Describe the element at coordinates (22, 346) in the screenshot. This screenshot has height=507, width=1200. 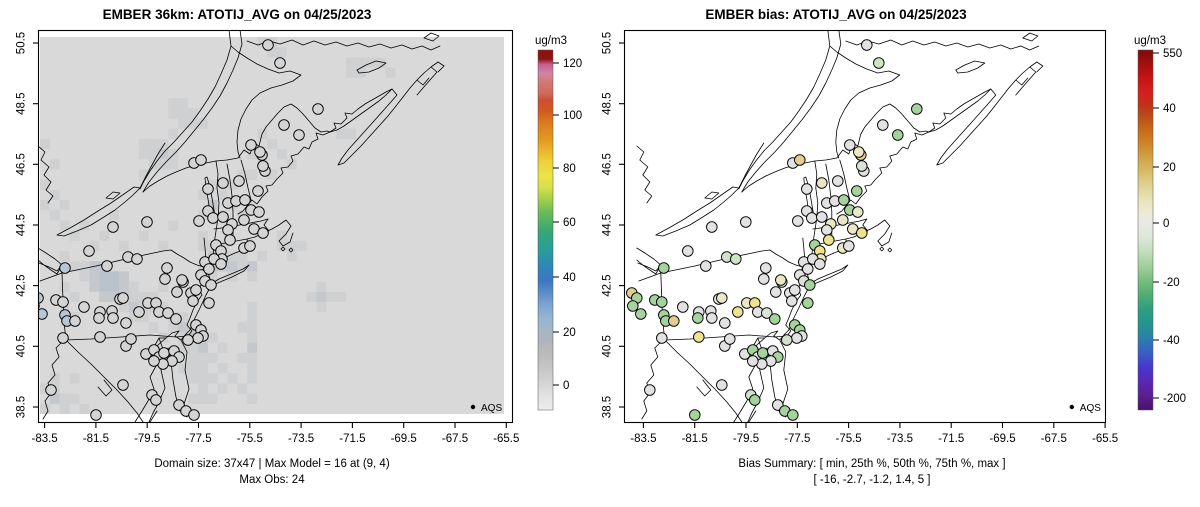
I see `y-axis-tick-label: 40.5` at that location.